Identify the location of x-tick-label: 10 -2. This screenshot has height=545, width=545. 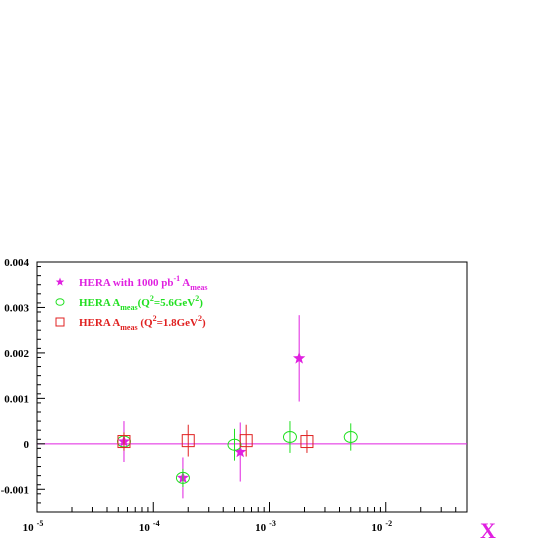
(381, 526).